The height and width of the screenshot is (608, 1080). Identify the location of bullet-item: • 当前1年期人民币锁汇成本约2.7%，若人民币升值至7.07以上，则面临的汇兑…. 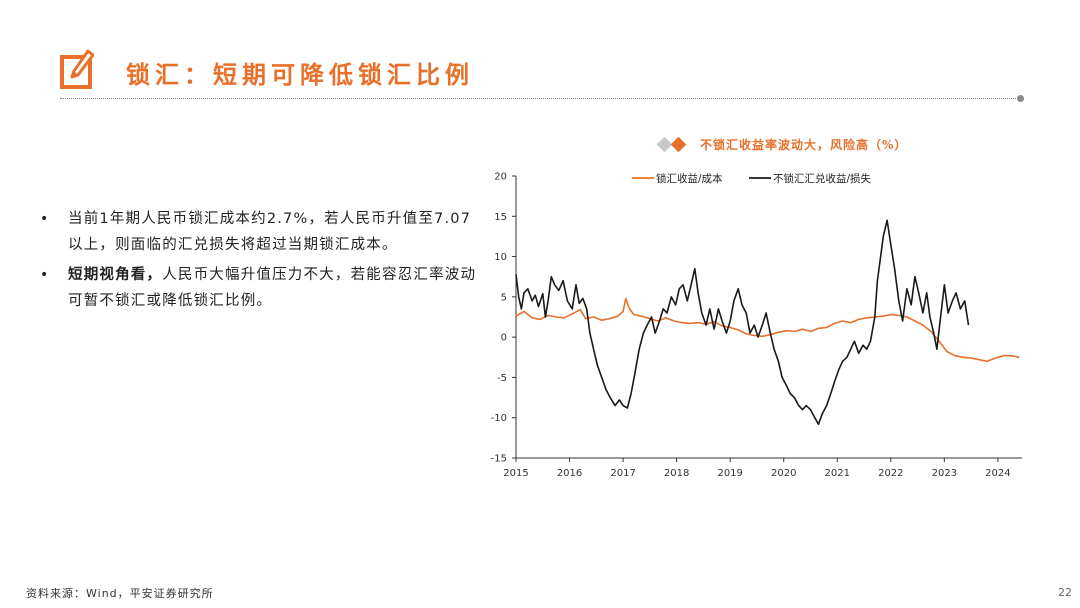
(260, 232).